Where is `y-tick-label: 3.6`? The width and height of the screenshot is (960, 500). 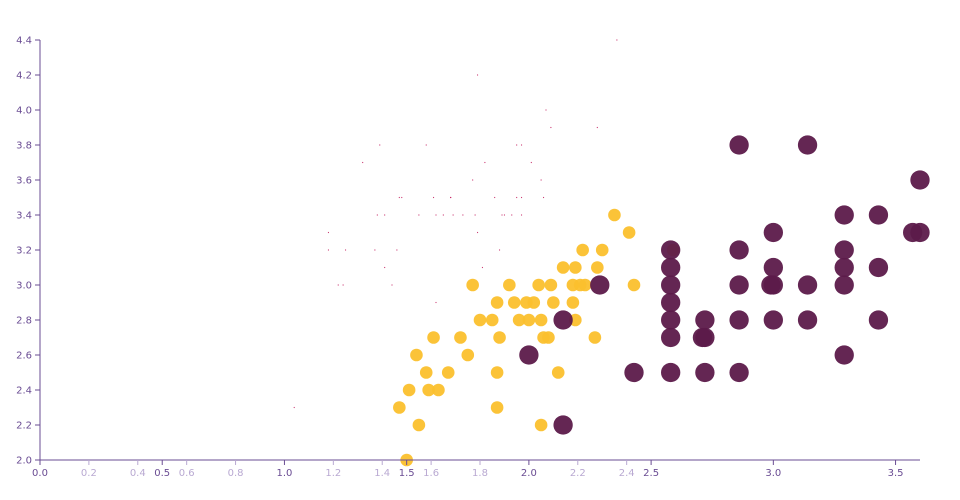
y-tick-label: 3.6 is located at coordinates (24, 181).